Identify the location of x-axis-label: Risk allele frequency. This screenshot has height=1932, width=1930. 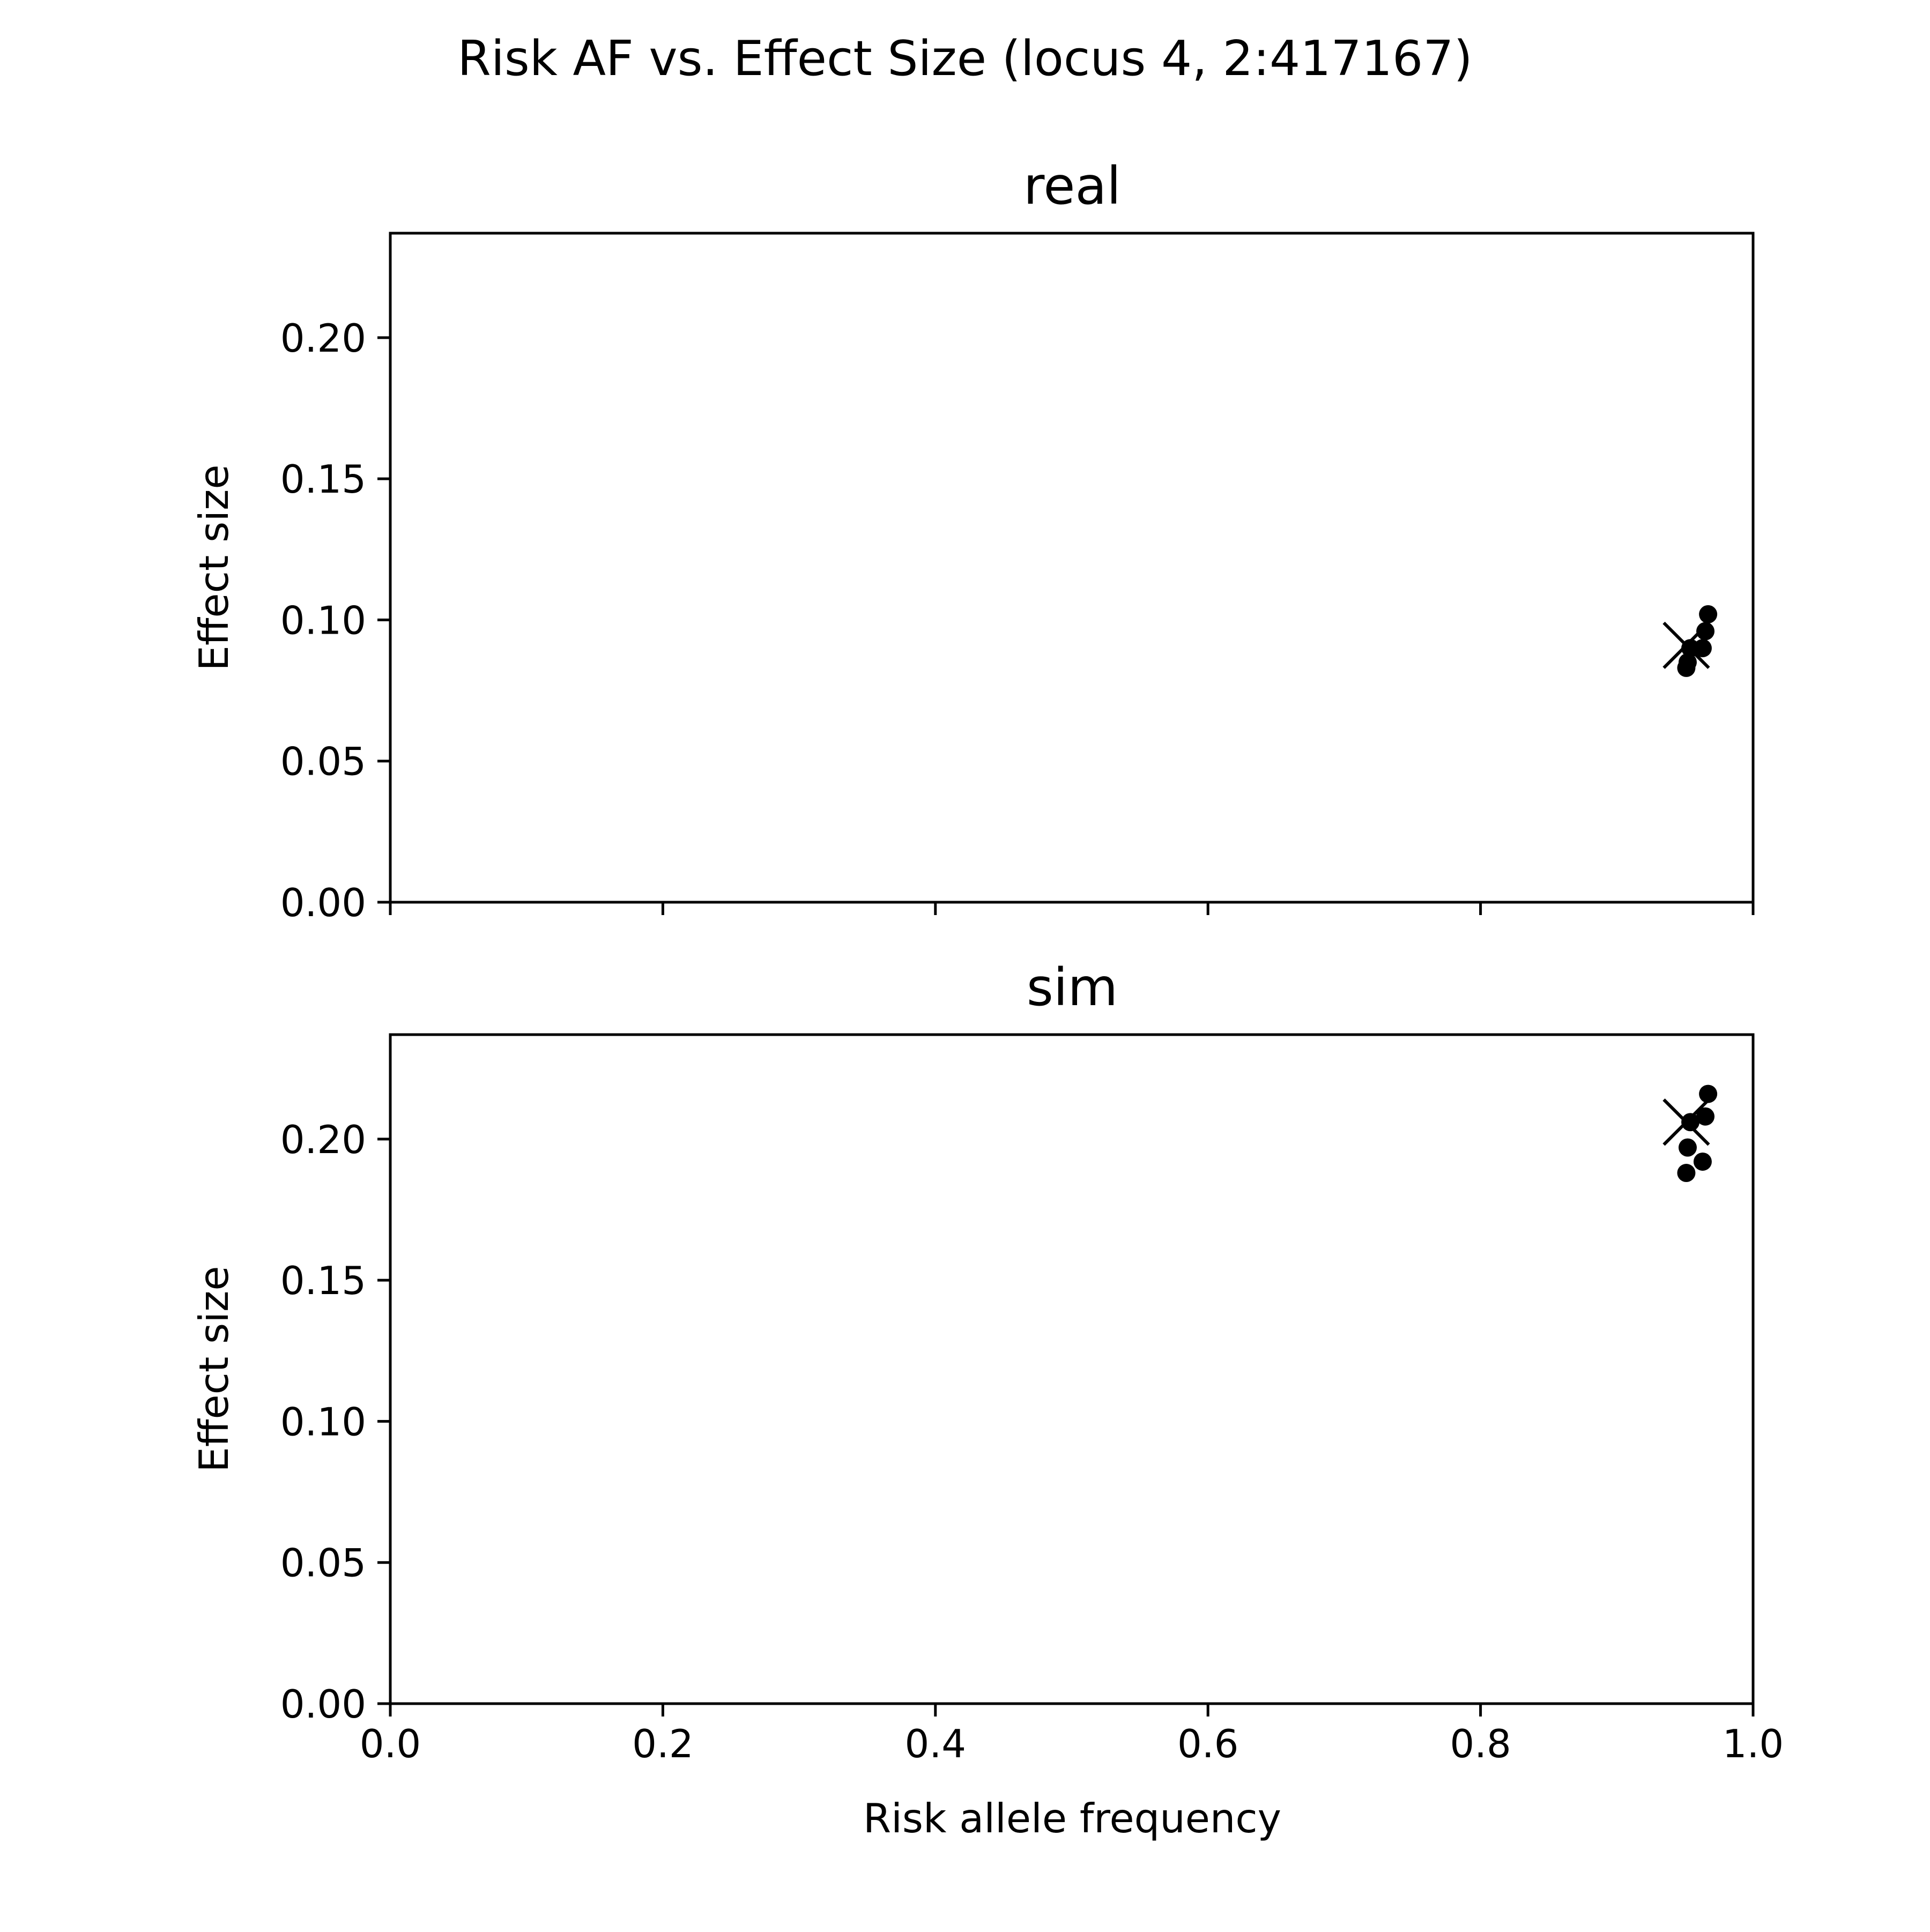
(1072, 1818).